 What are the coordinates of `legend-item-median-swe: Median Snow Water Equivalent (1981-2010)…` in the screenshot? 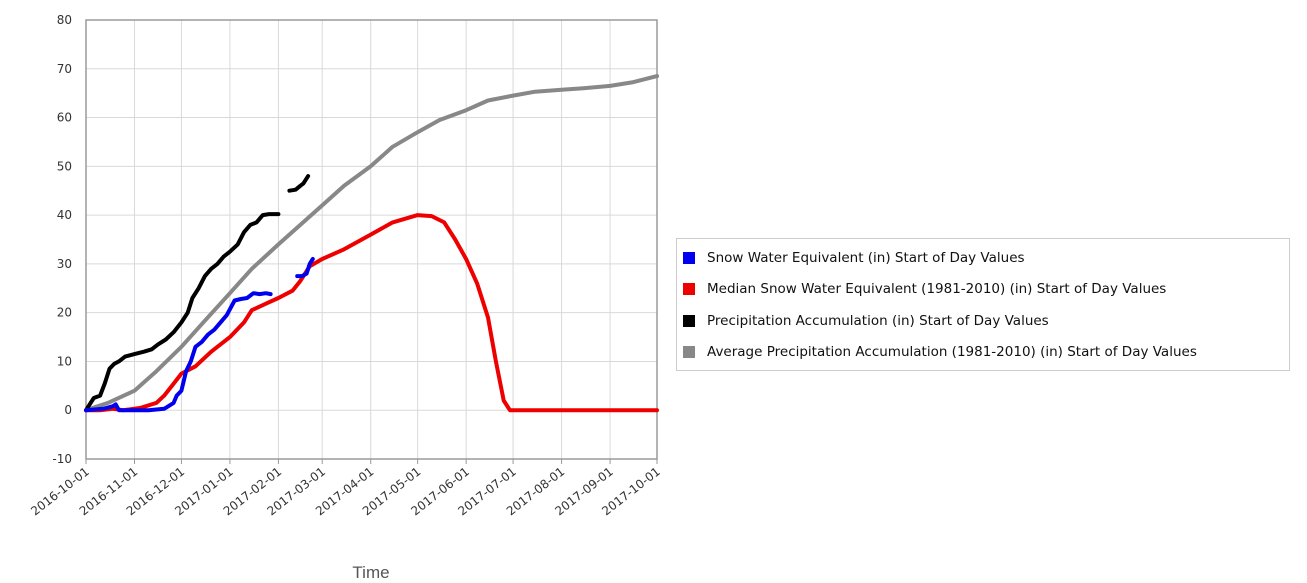 It's located at (983, 290).